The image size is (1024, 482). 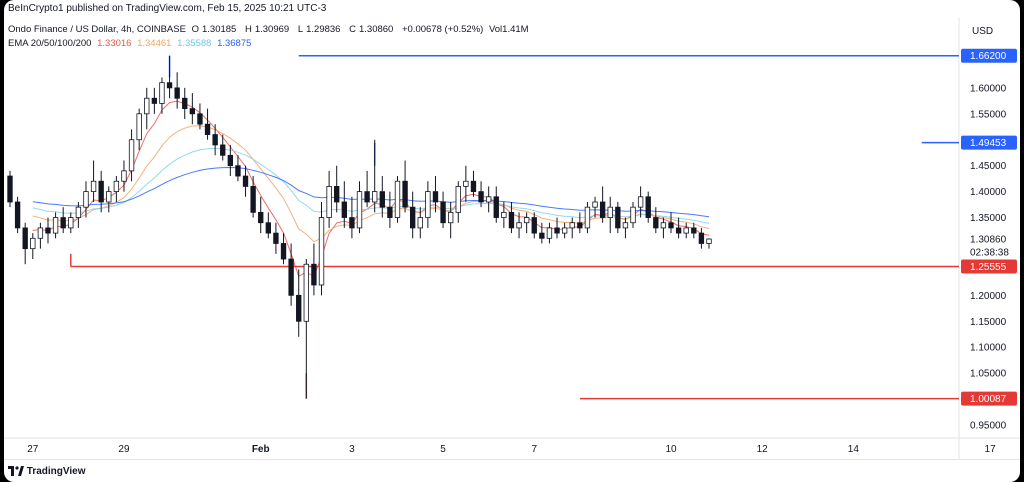 What do you see at coordinates (319, 29) in the screenshot?
I see `ohlc-low: L 1.29836` at bounding box center [319, 29].